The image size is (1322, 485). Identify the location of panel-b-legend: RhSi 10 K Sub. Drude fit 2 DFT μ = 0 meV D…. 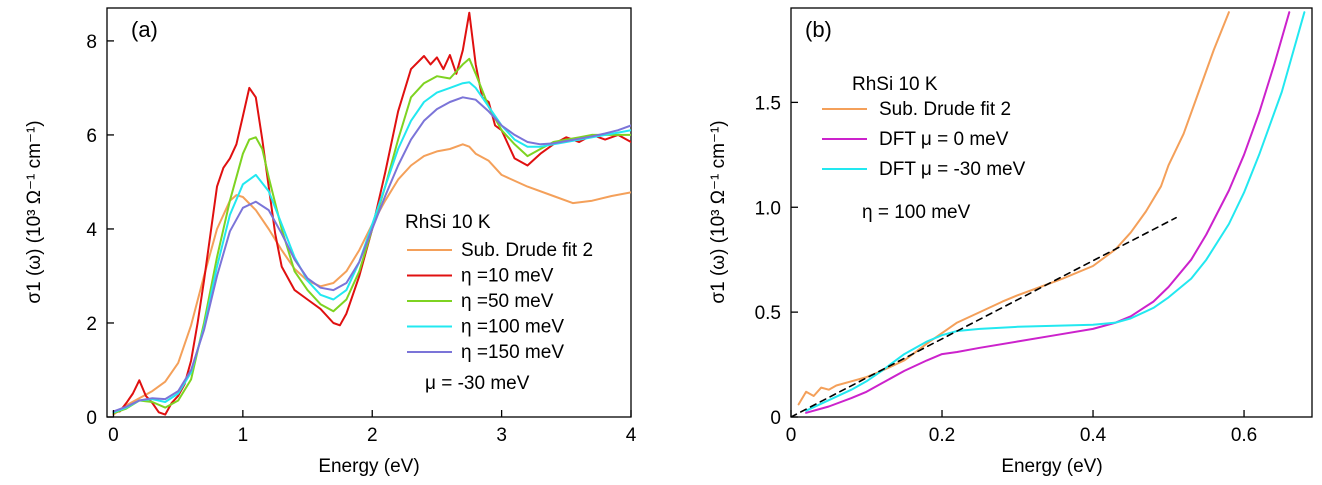
(924, 148).